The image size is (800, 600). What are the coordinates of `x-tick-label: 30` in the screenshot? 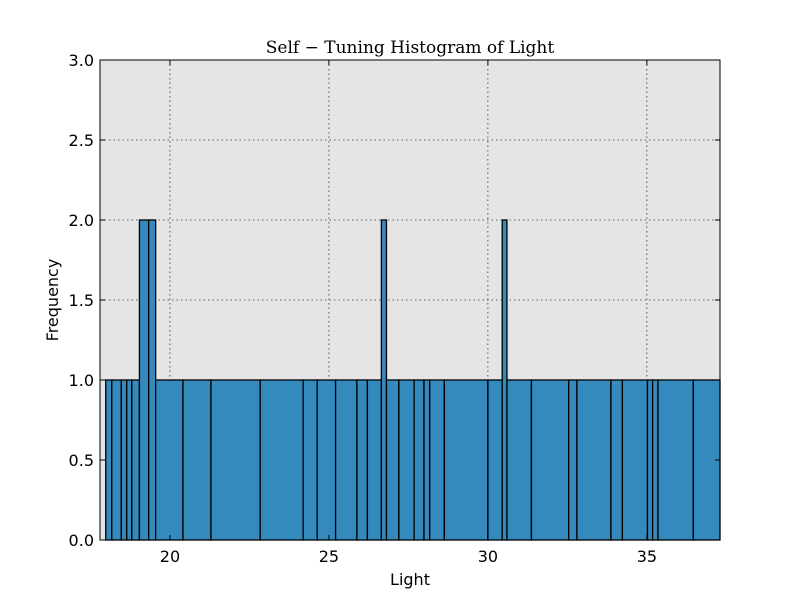 It's located at (488, 556).